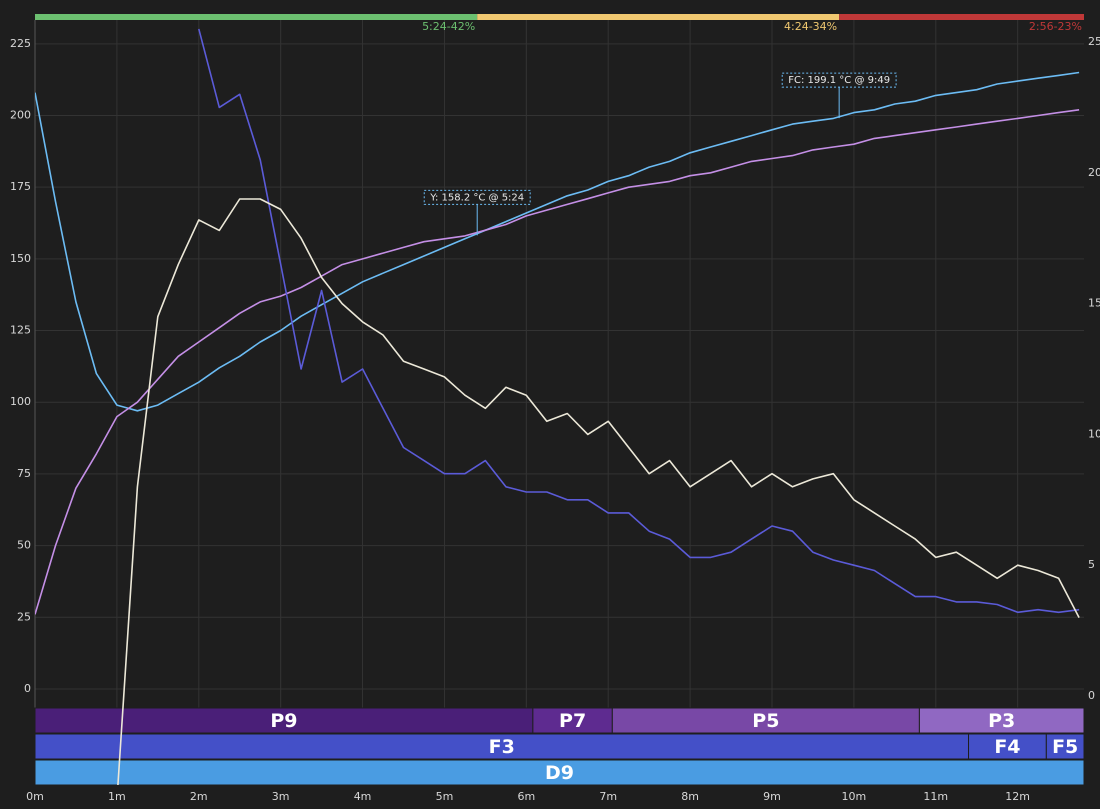  I want to click on y2-tick-label: 20, so click(1094, 172).